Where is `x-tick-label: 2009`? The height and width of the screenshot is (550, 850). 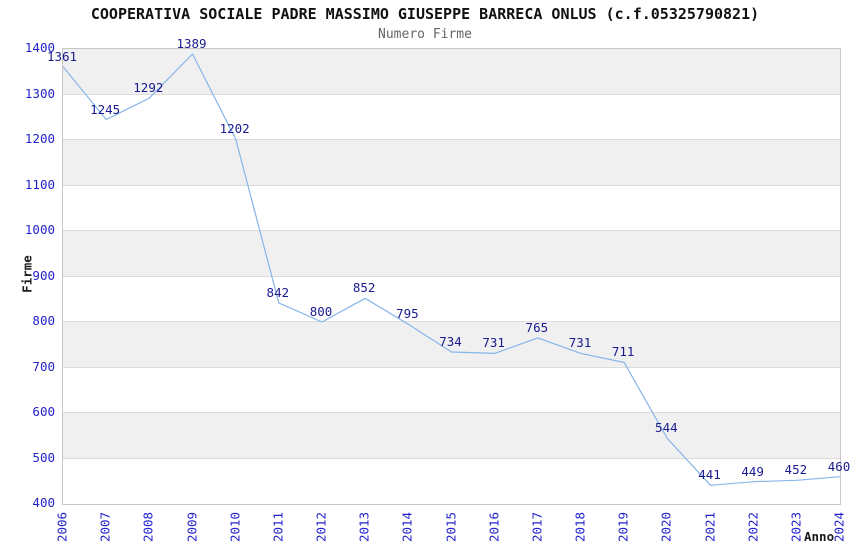
x-tick-label: 2009 is located at coordinates (191, 527).